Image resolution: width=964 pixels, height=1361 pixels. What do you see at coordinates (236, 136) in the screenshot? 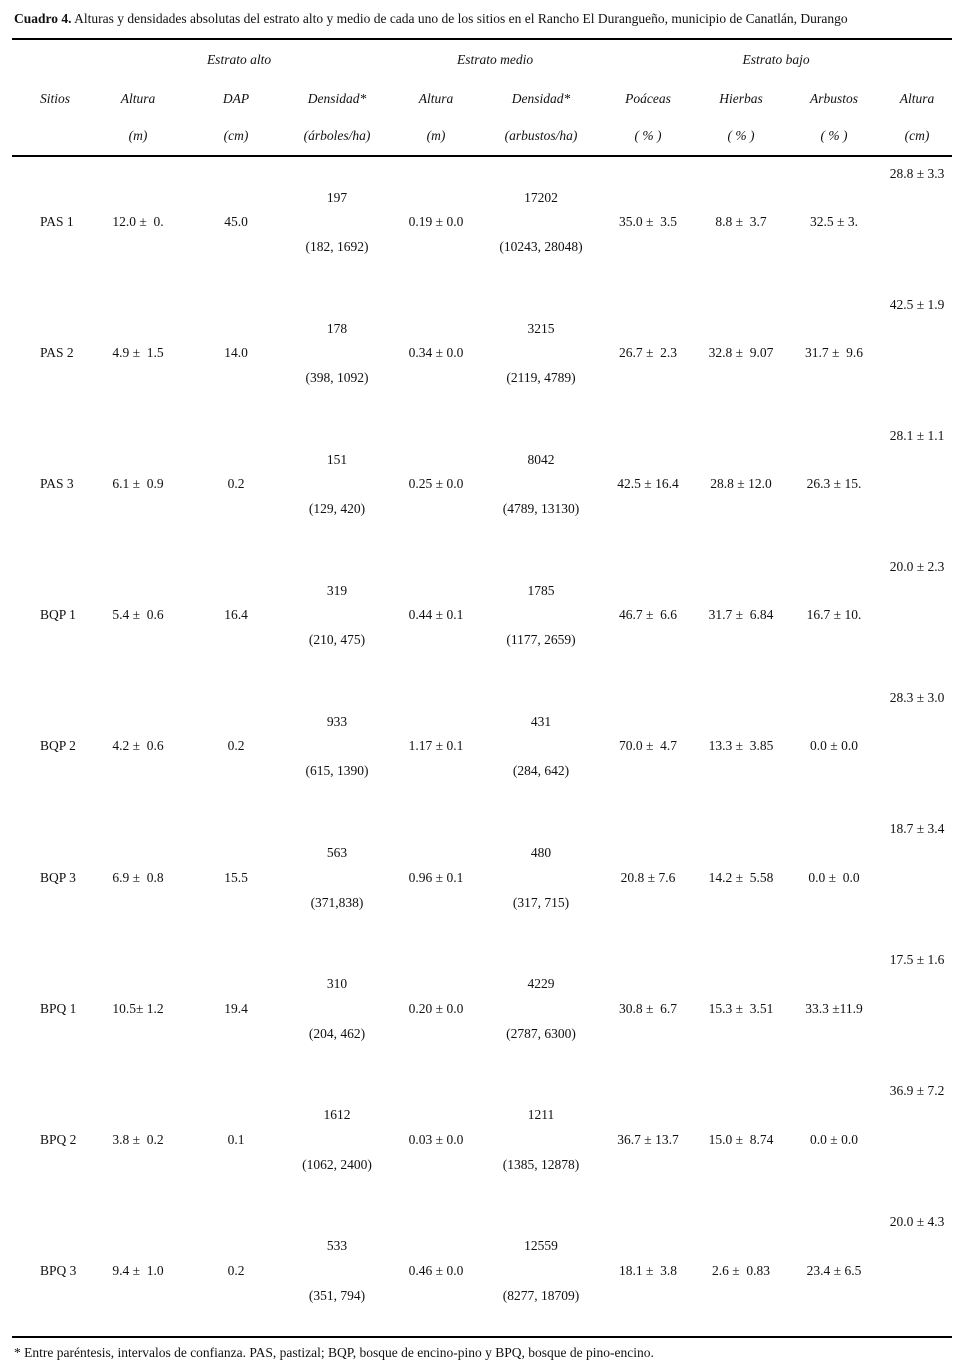
I see `unit-header-dap: (cm)` at bounding box center [236, 136].